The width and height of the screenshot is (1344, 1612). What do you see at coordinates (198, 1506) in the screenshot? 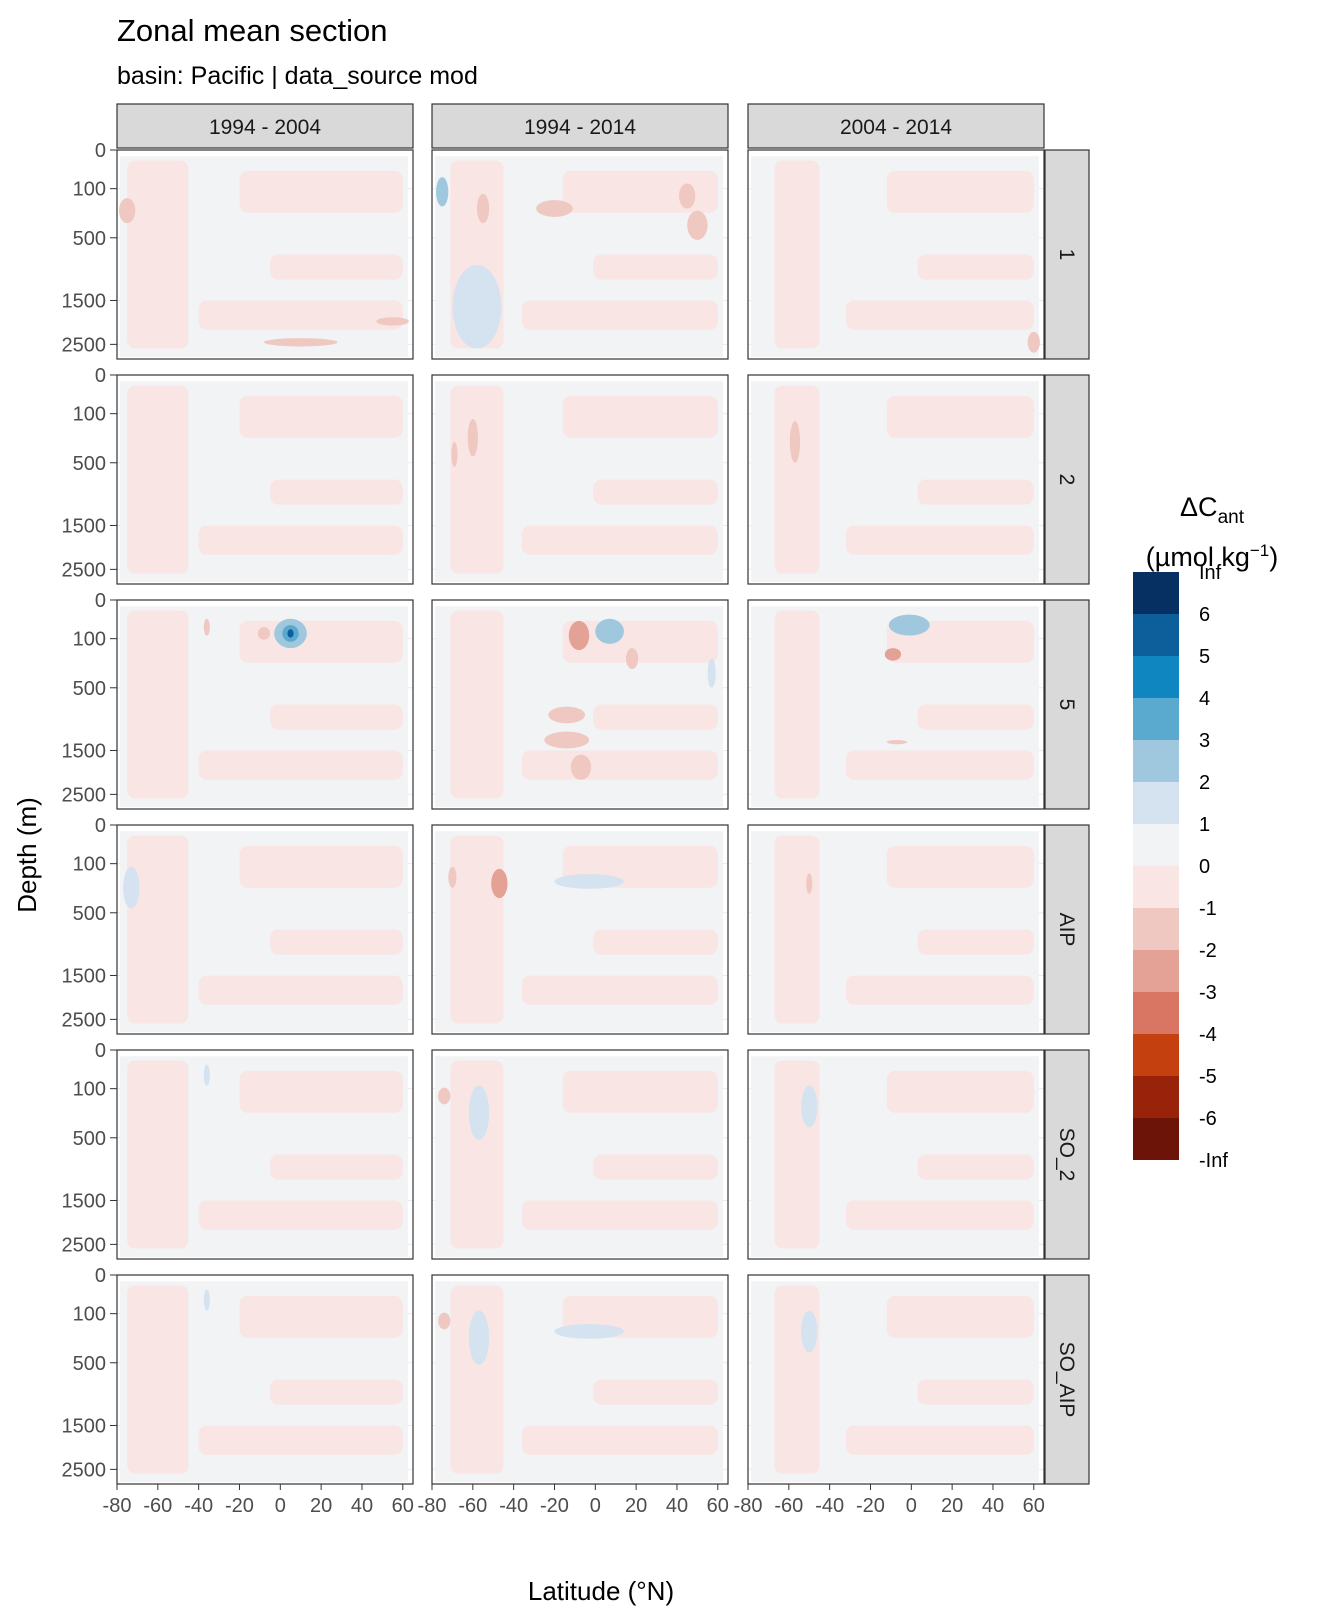
I see `x-tick-label: -40` at bounding box center [198, 1506].